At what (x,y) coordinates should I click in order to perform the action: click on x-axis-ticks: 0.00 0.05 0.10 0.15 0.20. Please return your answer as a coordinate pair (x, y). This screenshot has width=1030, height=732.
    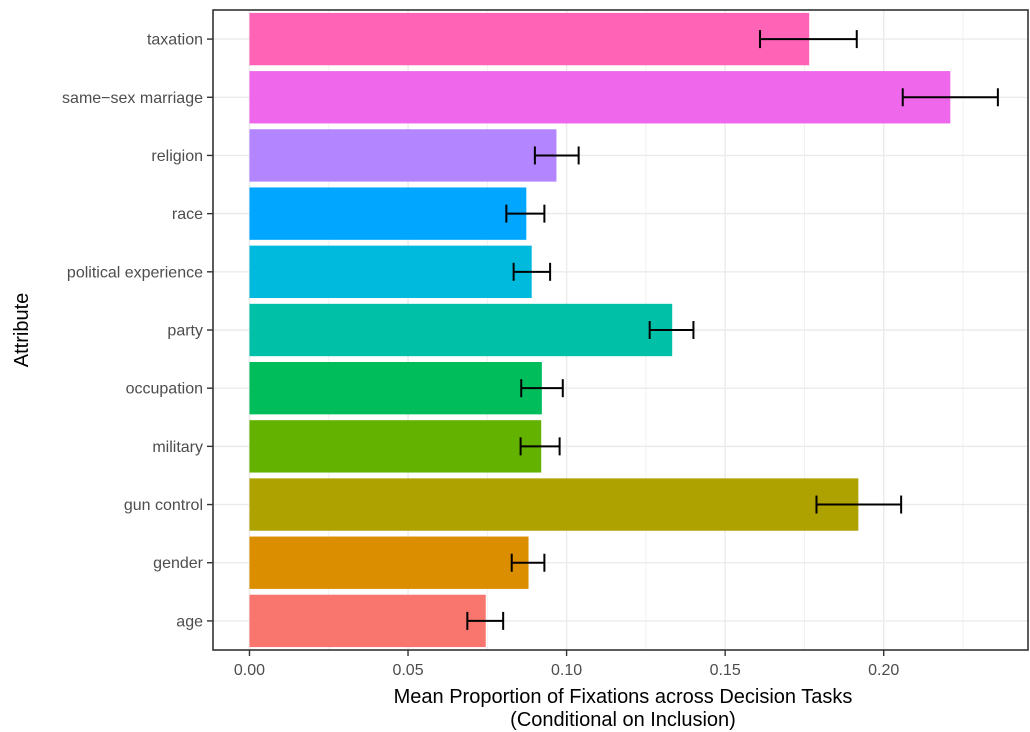
    Looking at the image, I should click on (566, 664).